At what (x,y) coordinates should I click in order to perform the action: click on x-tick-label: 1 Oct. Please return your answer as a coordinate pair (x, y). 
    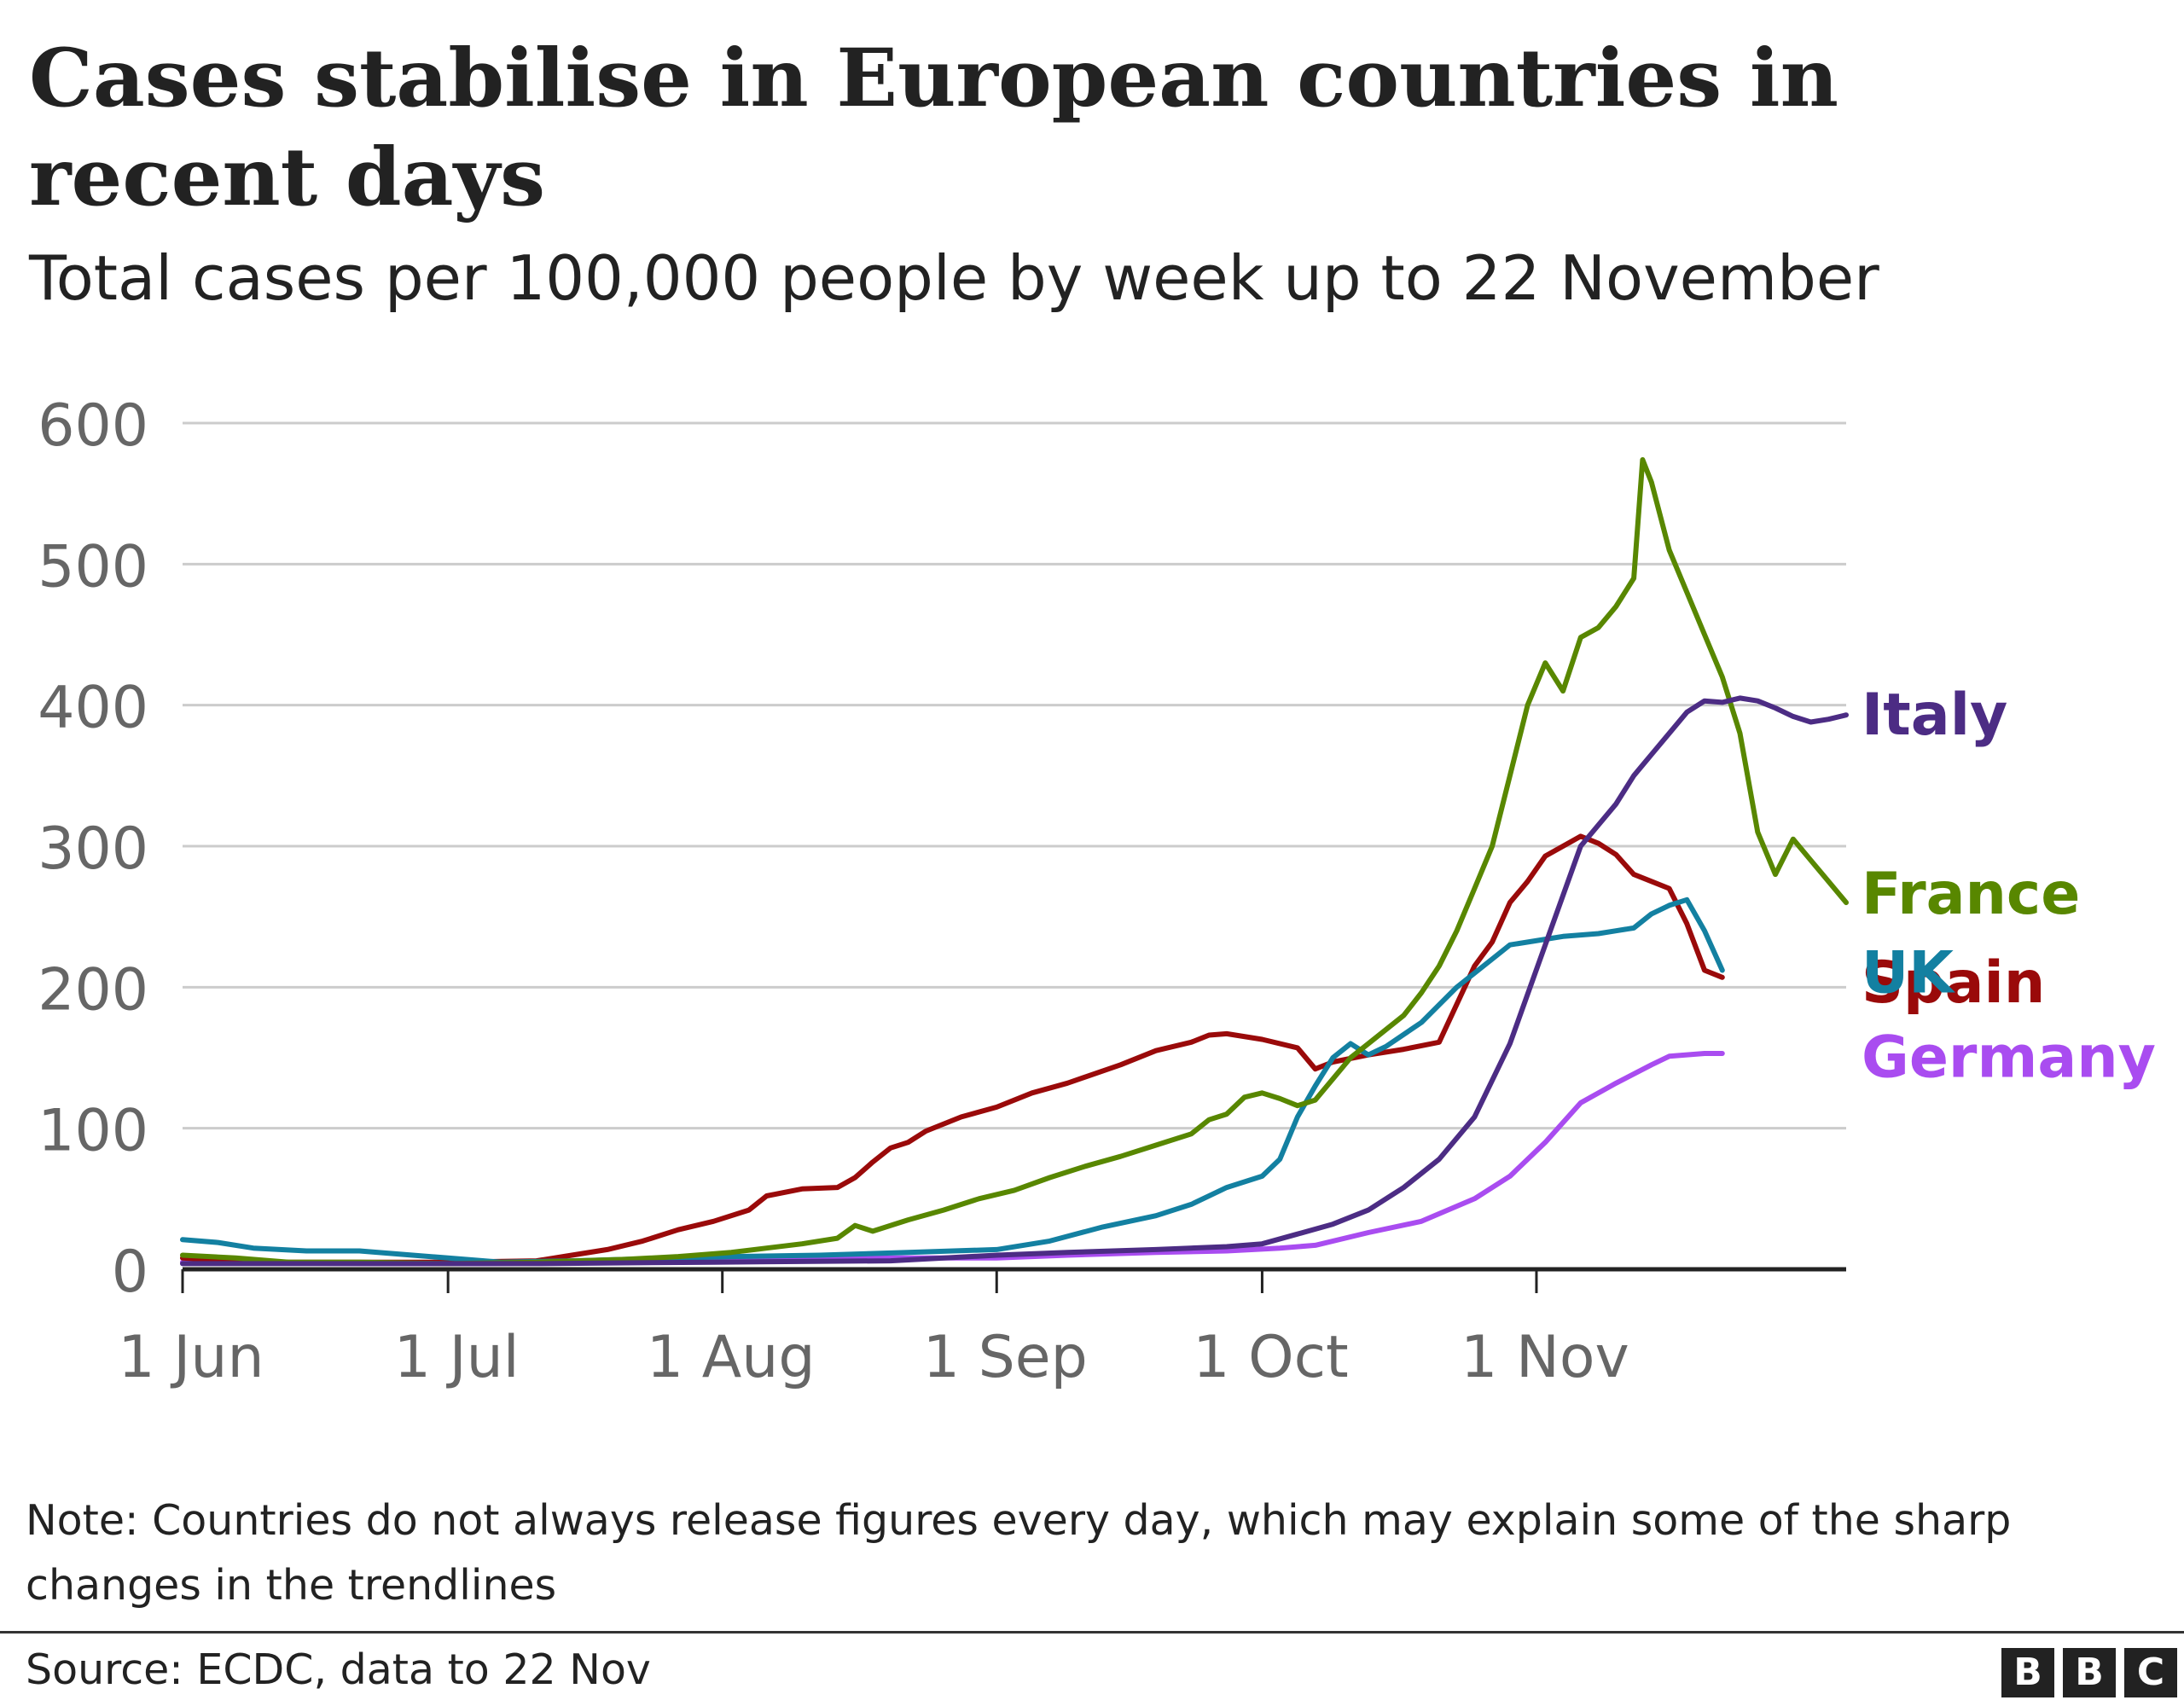
    Looking at the image, I should click on (1270, 1357).